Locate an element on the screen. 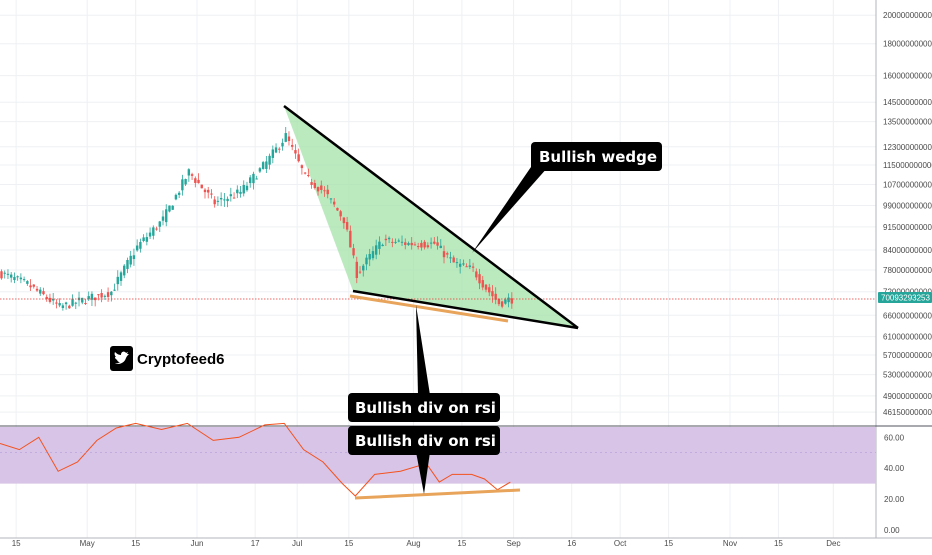  rsi-tick-label: 60.00 is located at coordinates (894, 437).